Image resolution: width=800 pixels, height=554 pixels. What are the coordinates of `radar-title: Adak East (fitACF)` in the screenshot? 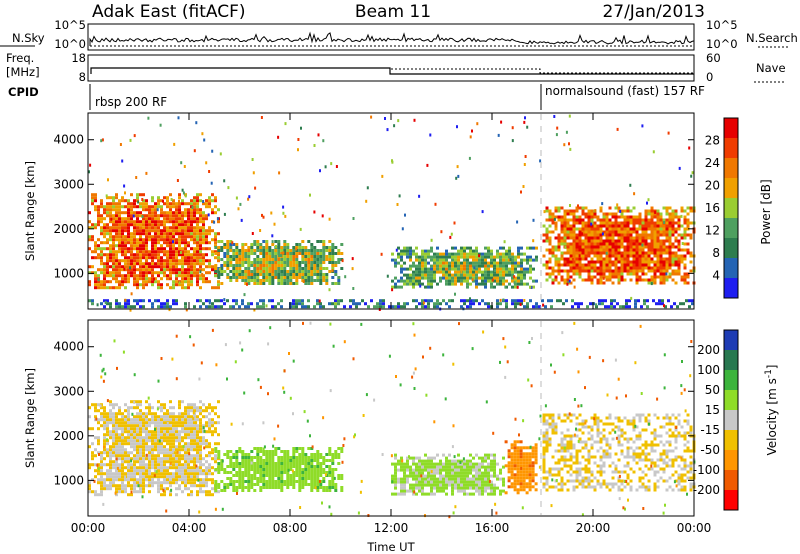 It's located at (169, 12).